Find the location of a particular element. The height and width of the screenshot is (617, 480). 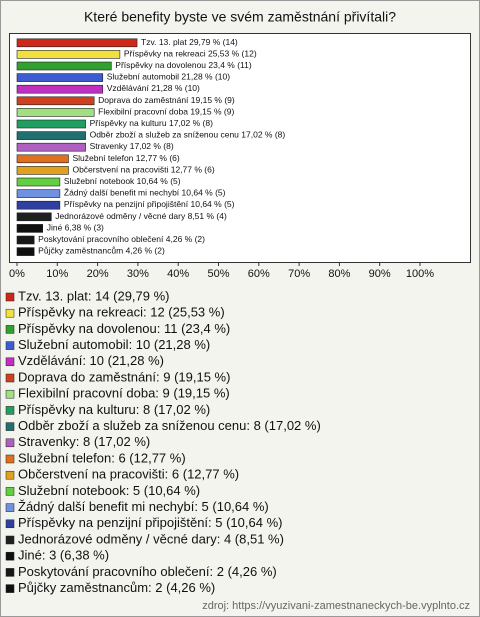

category-label: Poskytování pracovního oblečení is located at coordinates (101, 239).